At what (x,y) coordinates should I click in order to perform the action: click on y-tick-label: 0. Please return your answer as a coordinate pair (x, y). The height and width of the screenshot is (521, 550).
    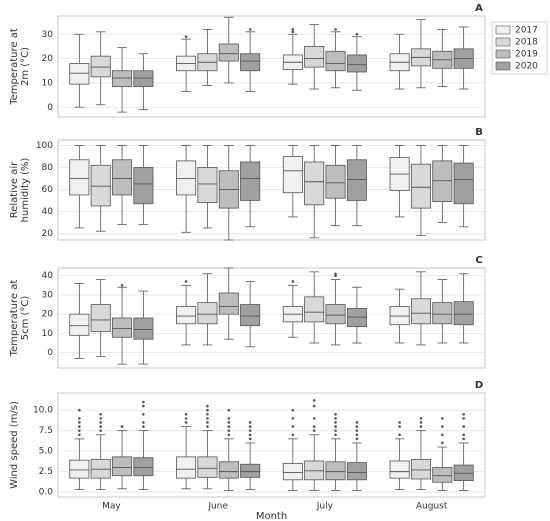
    Looking at the image, I should click on (50, 108).